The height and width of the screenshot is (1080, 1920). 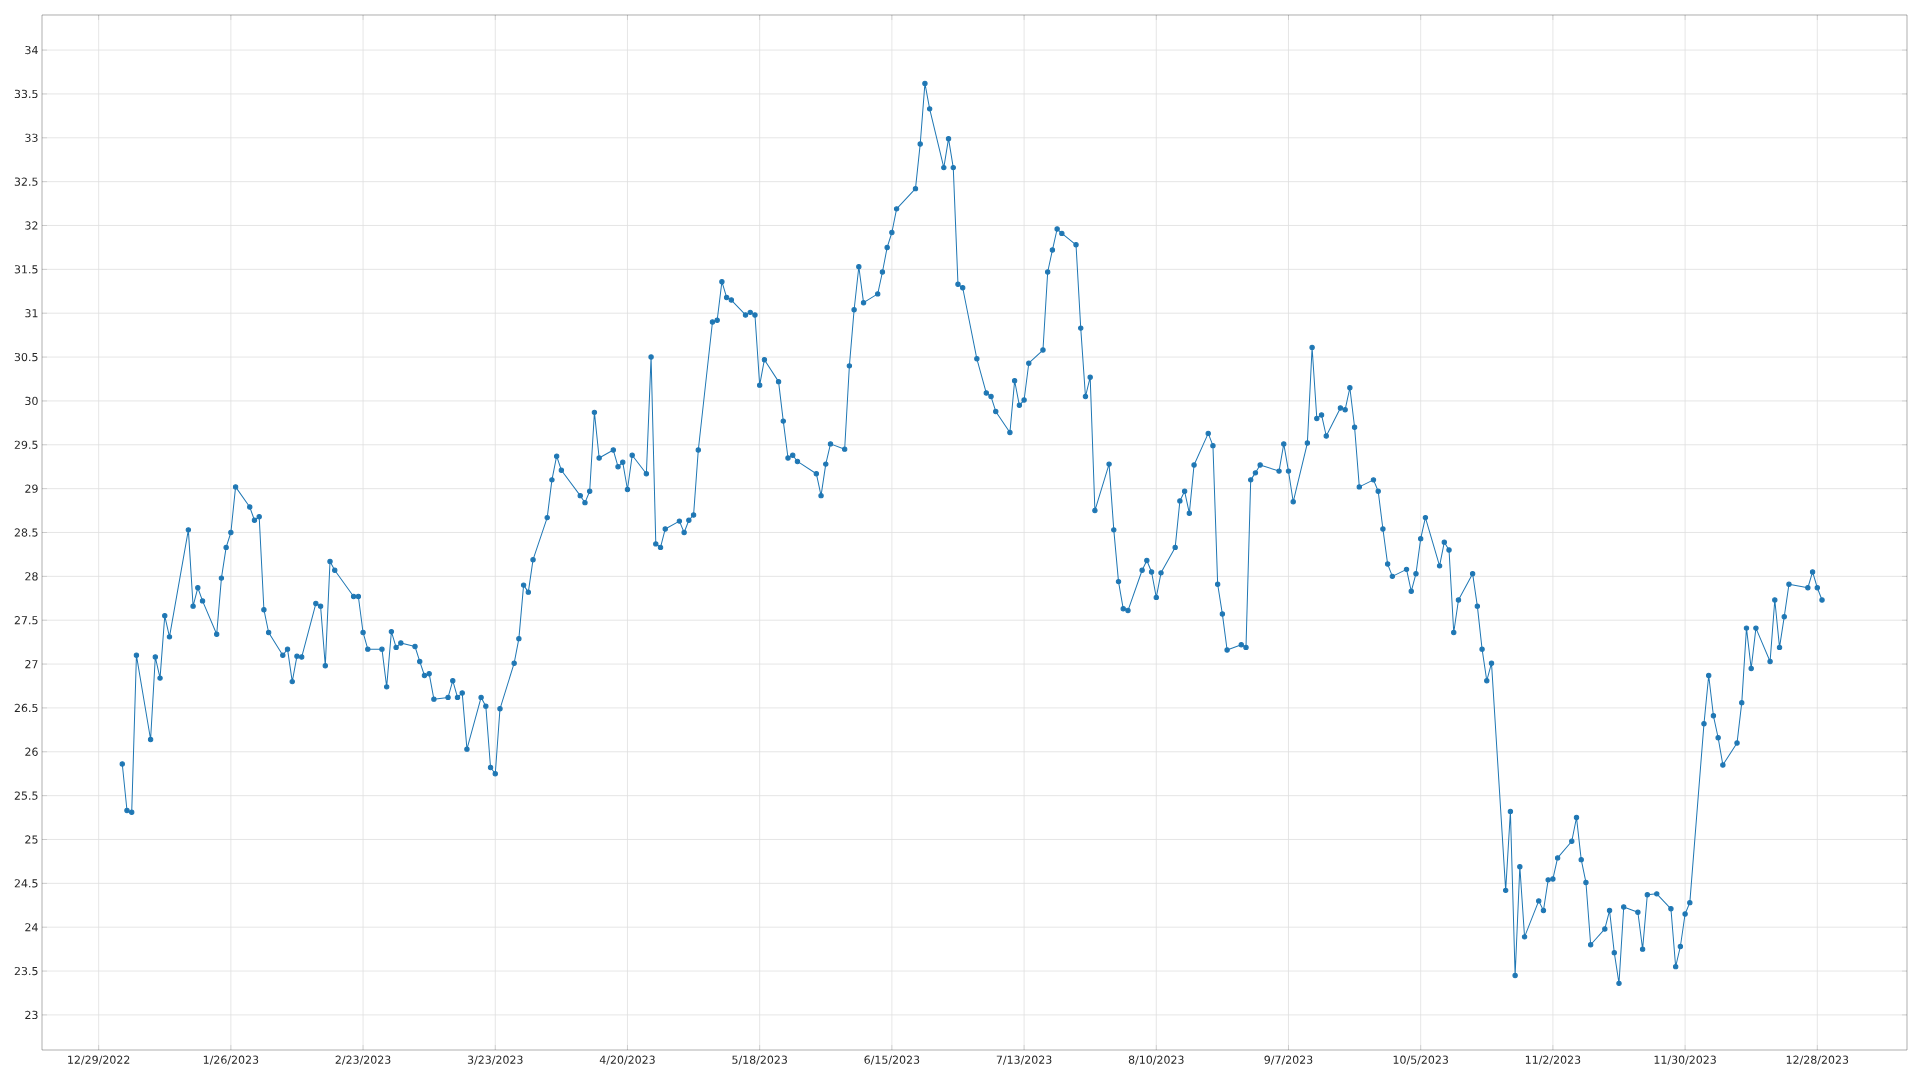 I want to click on x-tick-label: 1/26/2023, so click(x=231, y=1060).